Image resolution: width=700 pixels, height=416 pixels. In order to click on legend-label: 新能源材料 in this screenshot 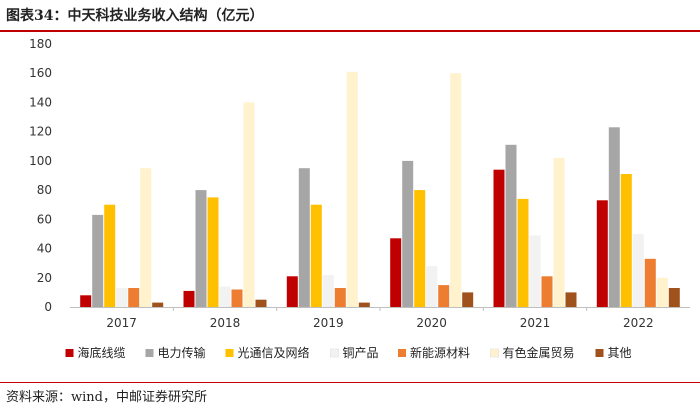, I will do `click(440, 352)`.